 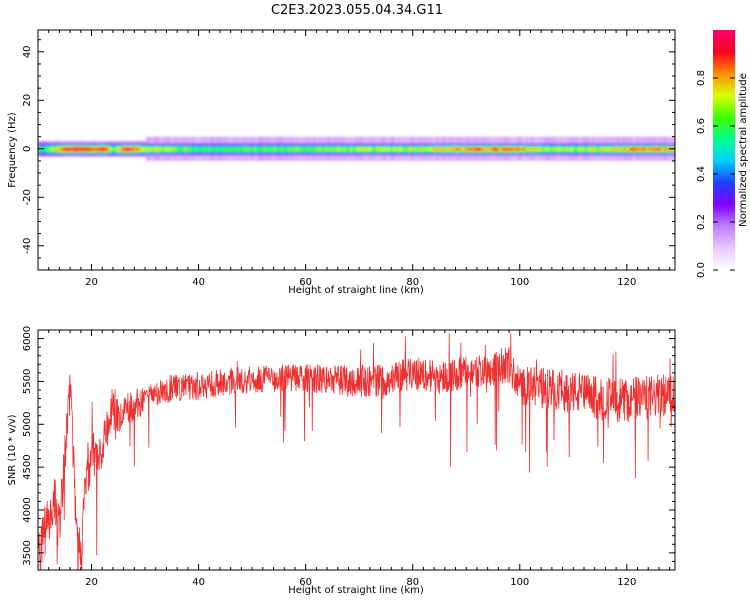 I want to click on spectrogram-y-tick-label: 40, so click(x=27, y=51).